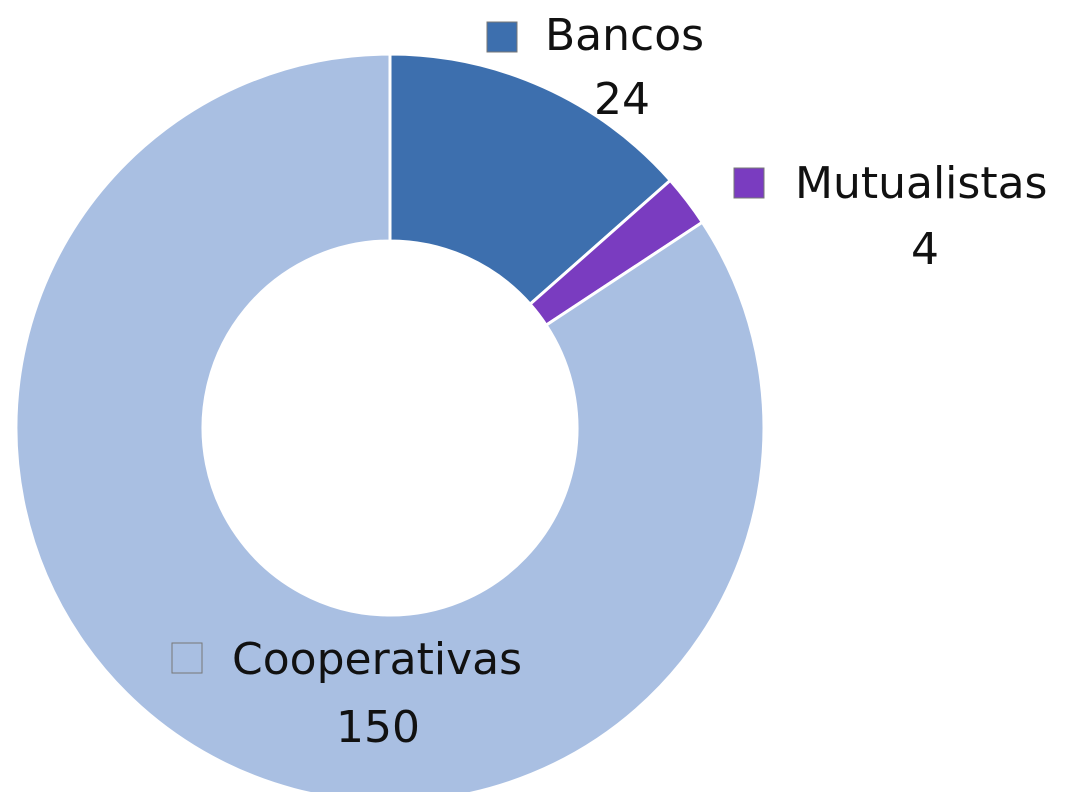 This screenshot has height=792, width=1066. Describe the element at coordinates (377, 659) in the screenshot. I see `slice-label: Cooperativas` at that location.